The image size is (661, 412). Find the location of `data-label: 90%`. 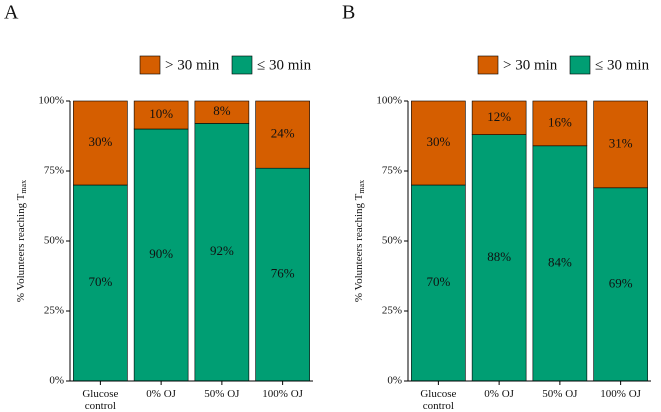

data-label: 90% is located at coordinates (161, 253).